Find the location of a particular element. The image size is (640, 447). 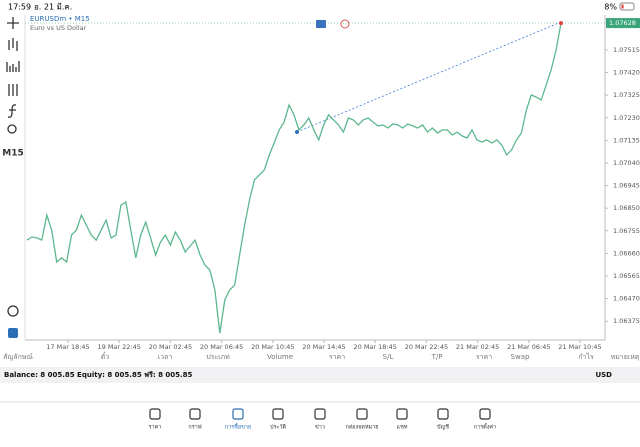

y-tick-label: 1.07135 is located at coordinates (626, 140).